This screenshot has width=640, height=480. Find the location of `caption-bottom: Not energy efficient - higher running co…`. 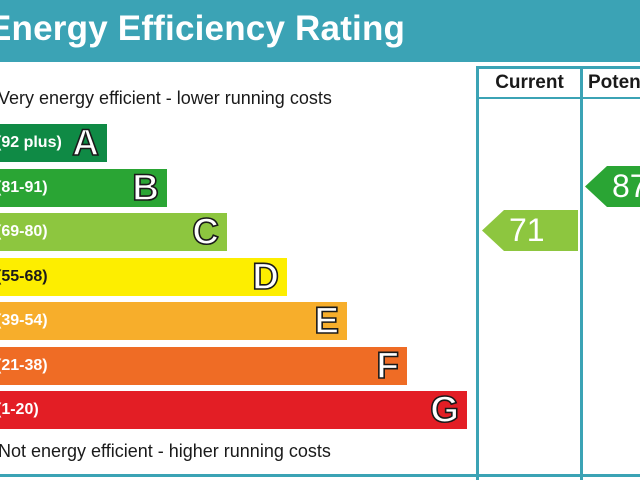

caption-bottom: Not energy efficient - higher running co… is located at coordinates (165, 451).